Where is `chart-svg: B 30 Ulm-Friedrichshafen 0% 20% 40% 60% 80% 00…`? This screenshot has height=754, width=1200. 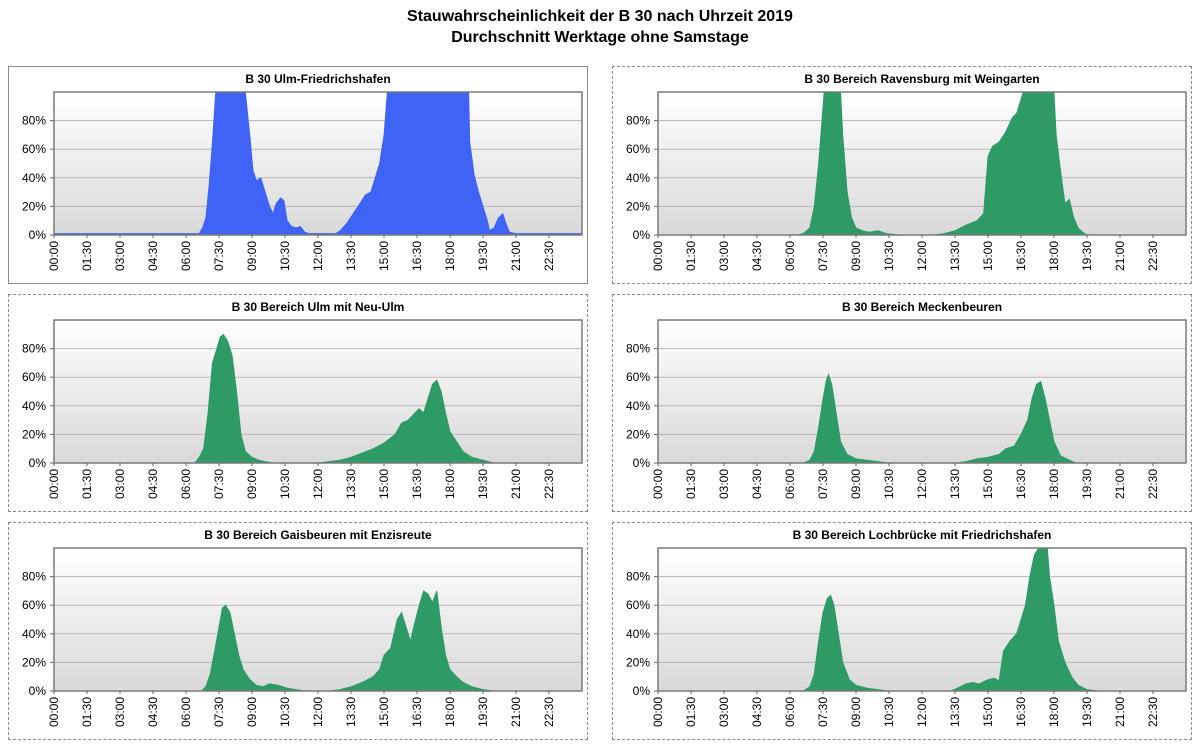 chart-svg: B 30 Ulm-Friedrichshafen 0% 20% 40% 60% 80% 00… is located at coordinates (302, 171).